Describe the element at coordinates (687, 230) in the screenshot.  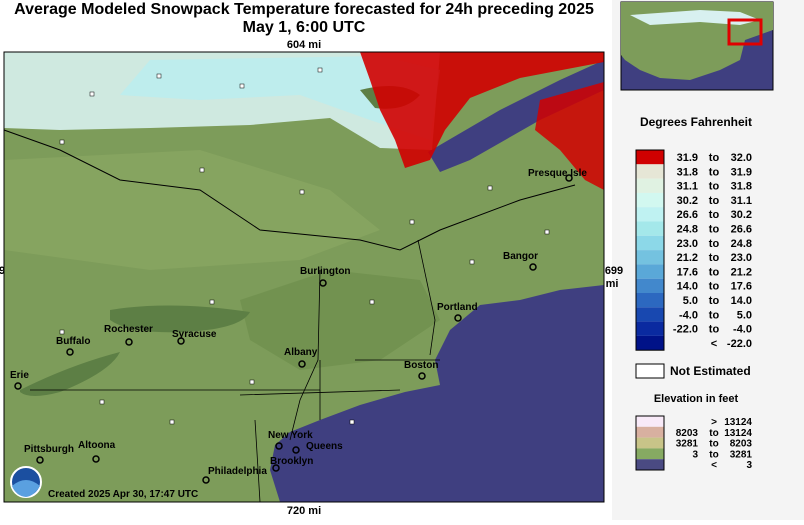
I see `legend-from: 24.8` at that location.